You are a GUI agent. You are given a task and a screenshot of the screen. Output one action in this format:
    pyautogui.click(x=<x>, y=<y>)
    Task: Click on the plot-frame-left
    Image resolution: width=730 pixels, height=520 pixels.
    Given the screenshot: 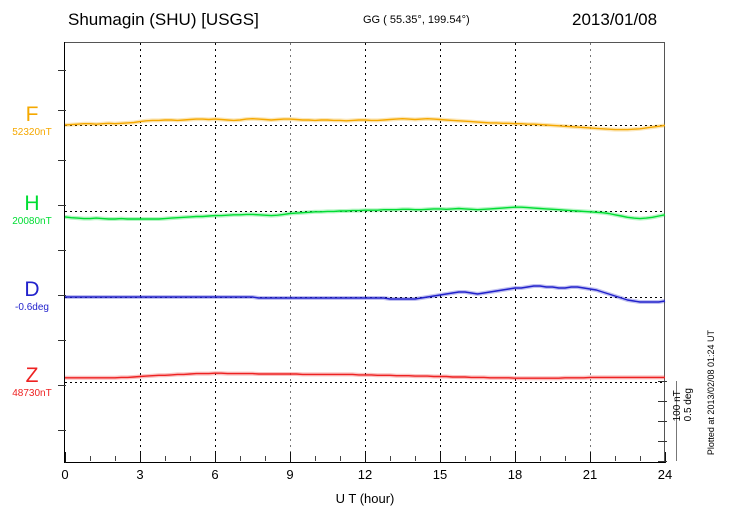 What is the action you would take?
    pyautogui.click(x=64, y=252)
    